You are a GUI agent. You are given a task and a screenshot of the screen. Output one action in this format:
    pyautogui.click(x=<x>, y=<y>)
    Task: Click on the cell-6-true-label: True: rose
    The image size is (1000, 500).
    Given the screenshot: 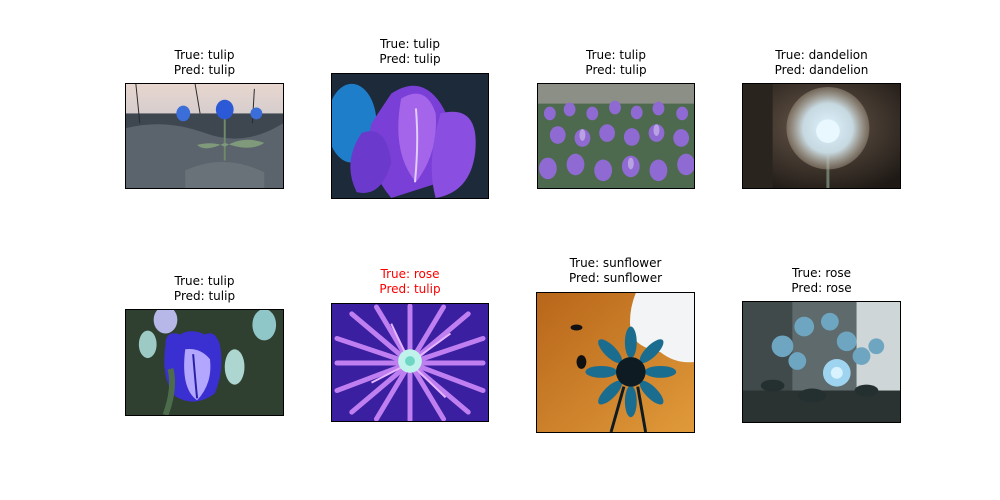 What is the action you would take?
    pyautogui.click(x=410, y=274)
    